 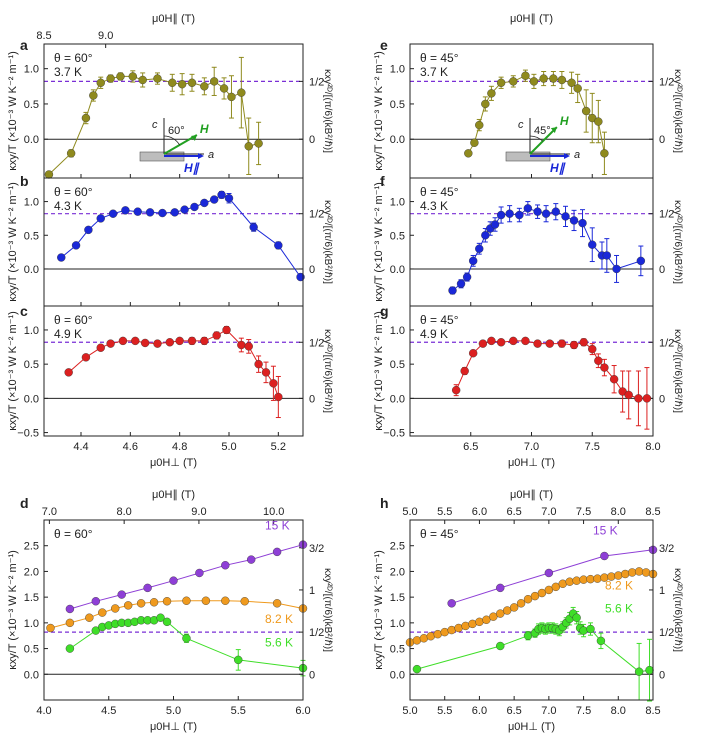 What do you see at coordinates (384, 45) in the screenshot?
I see `panel-label: e` at bounding box center [384, 45].